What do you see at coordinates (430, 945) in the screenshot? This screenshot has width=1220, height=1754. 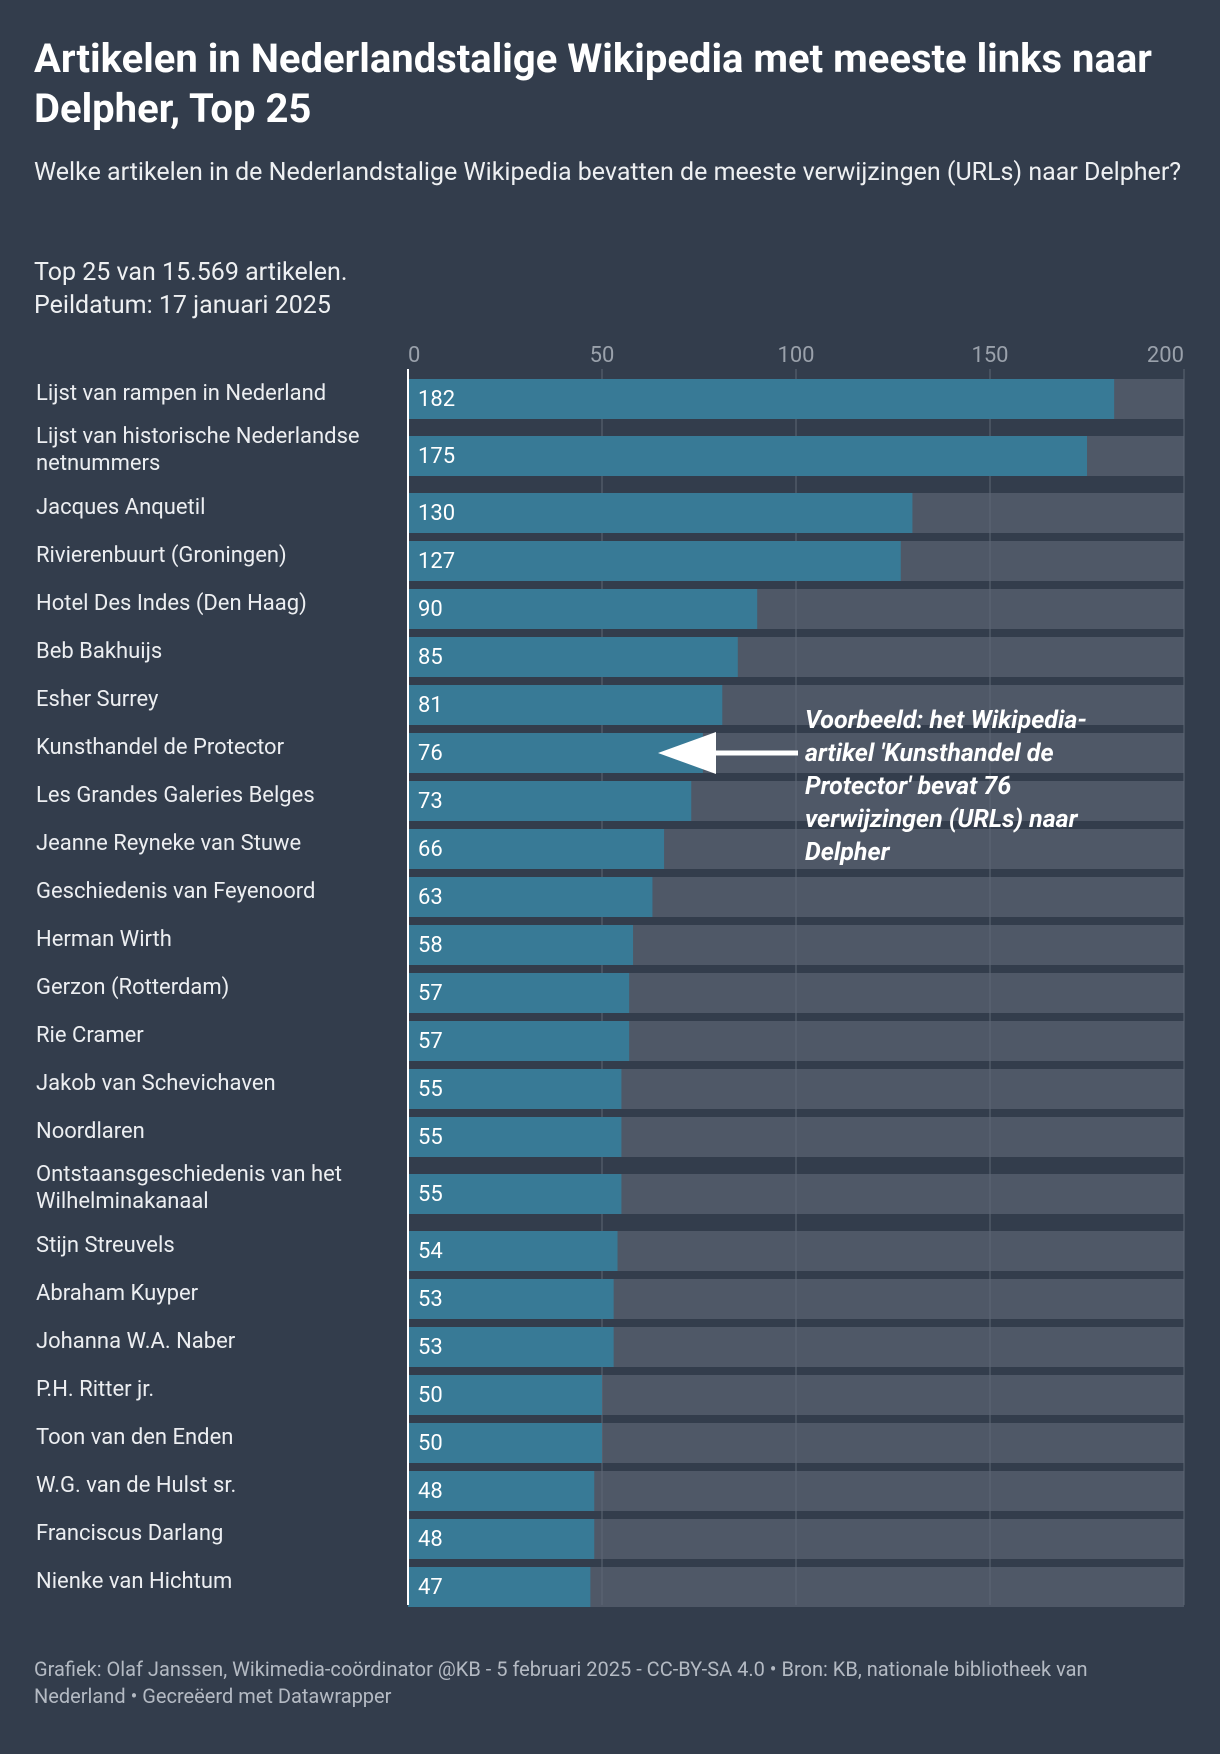 I see `value-label: 58` at bounding box center [430, 945].